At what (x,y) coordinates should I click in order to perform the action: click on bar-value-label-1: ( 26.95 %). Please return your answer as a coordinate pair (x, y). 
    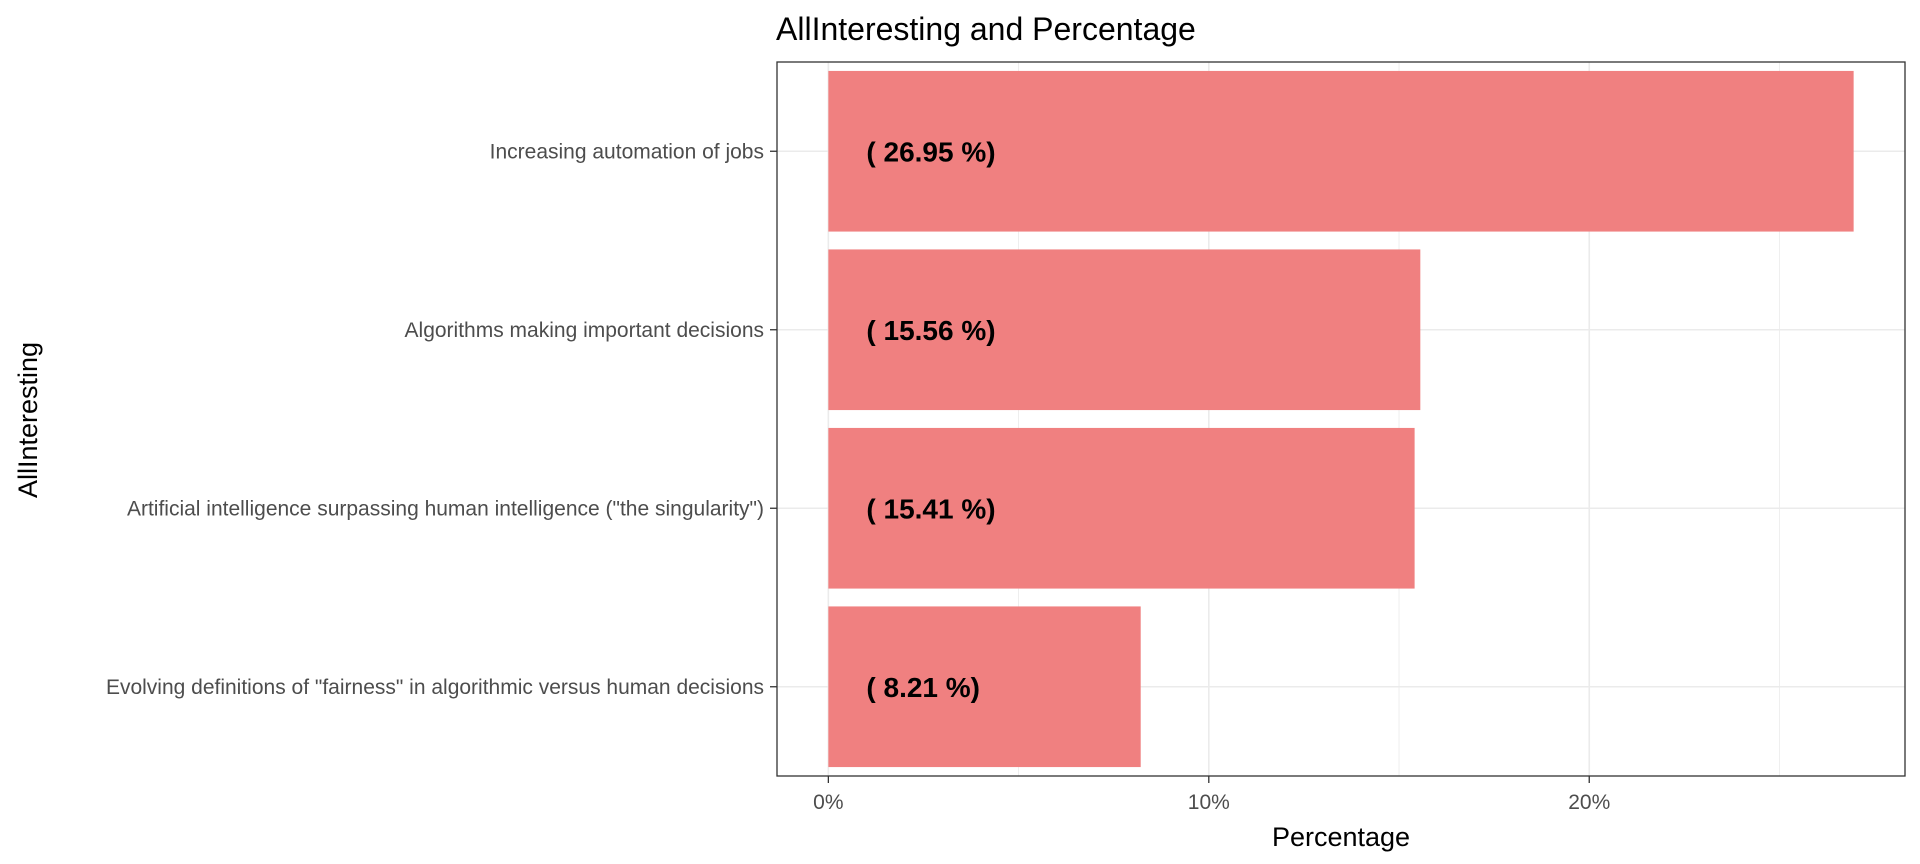
    Looking at the image, I should click on (930, 151).